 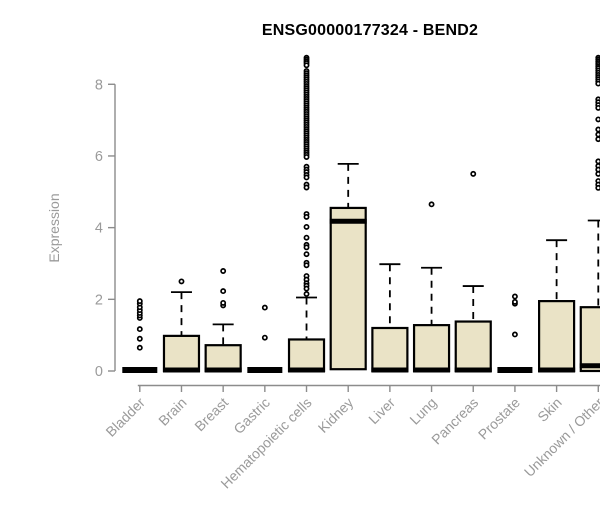 What do you see at coordinates (223, 320) in the screenshot?
I see `box-group-breast` at bounding box center [223, 320].